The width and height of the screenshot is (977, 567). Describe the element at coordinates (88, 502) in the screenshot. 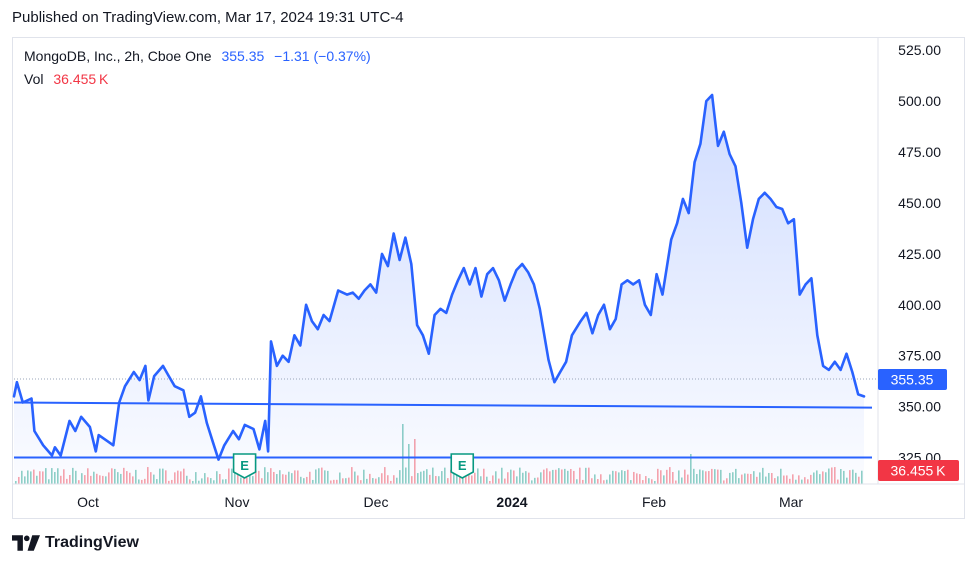

I see `x-tick-label: Oct` at that location.